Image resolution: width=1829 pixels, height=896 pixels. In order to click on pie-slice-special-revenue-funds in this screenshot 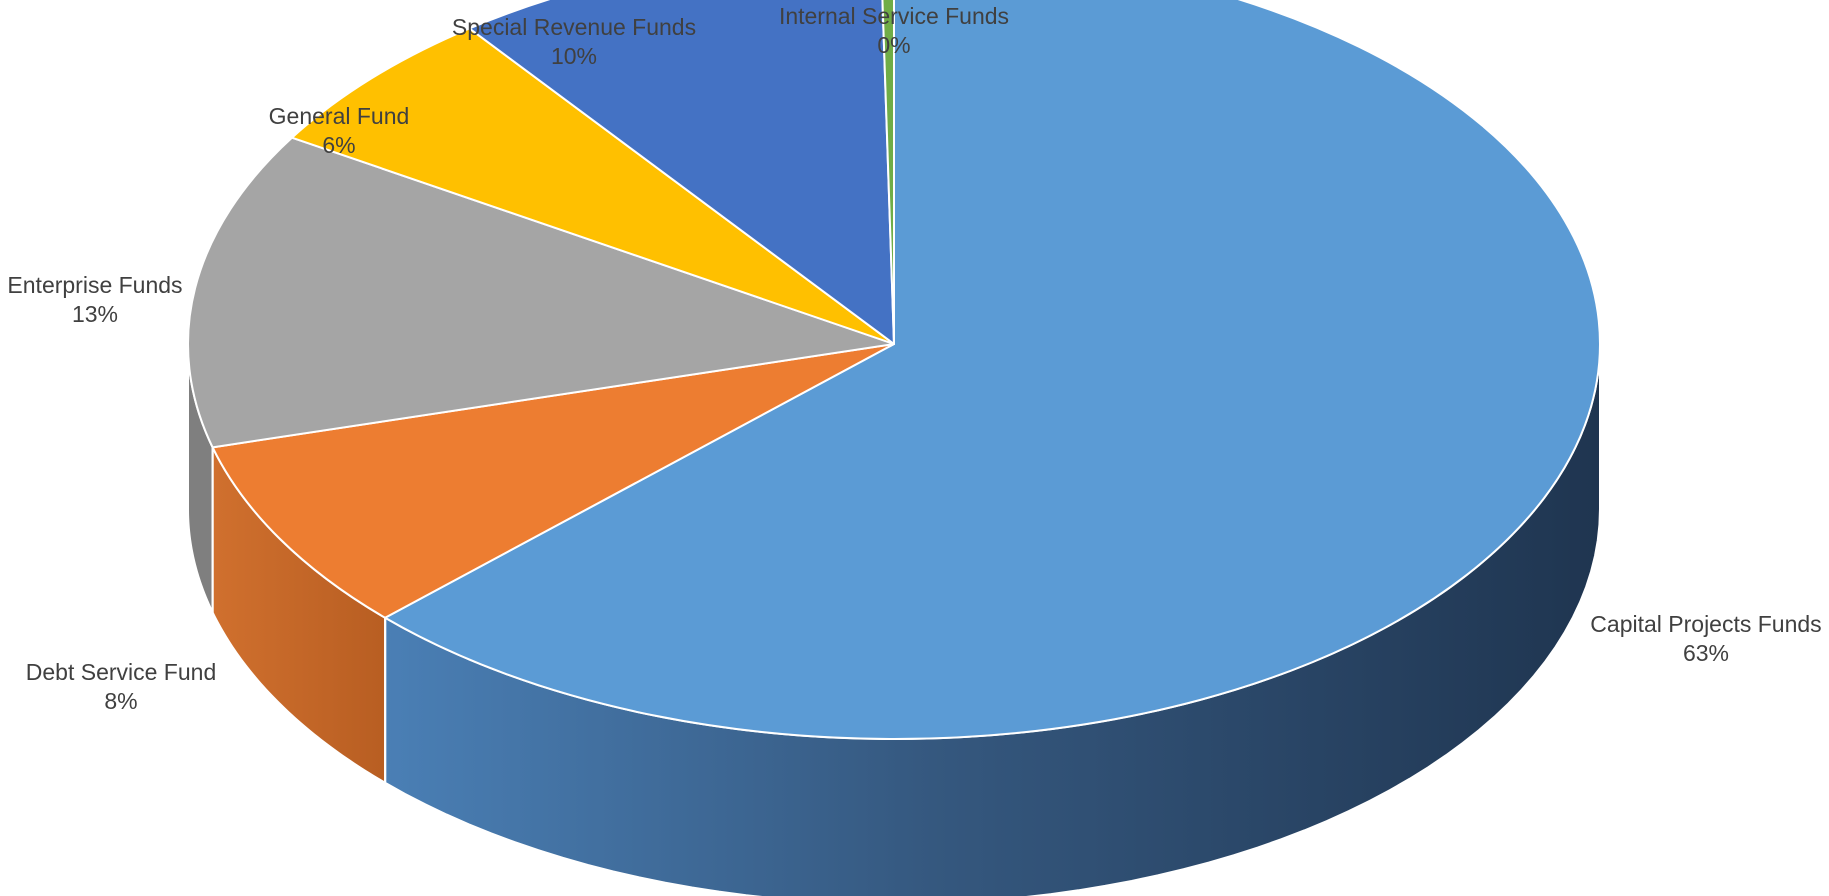, I will do `click(681, 172)`.